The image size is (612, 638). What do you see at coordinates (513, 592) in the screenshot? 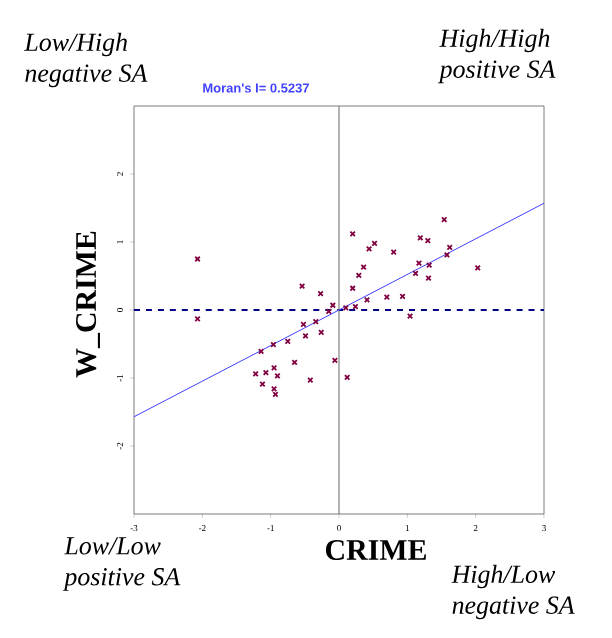
I see `text: High/Low negative SA` at bounding box center [513, 592].